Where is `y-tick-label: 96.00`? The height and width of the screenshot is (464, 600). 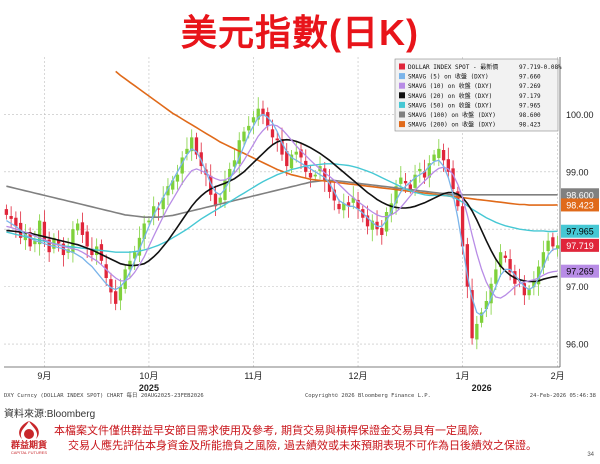
y-tick-label: 96.00 is located at coordinates (577, 345).